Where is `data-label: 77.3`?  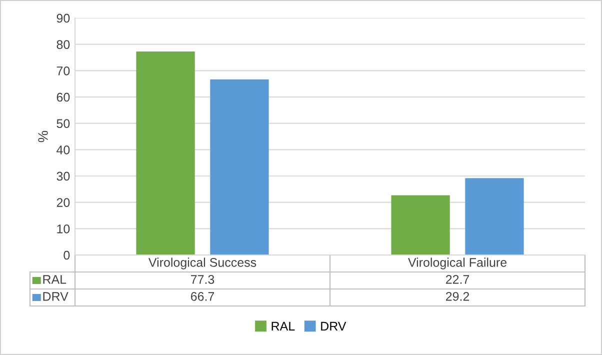
data-label: 77.3 is located at coordinates (202, 279).